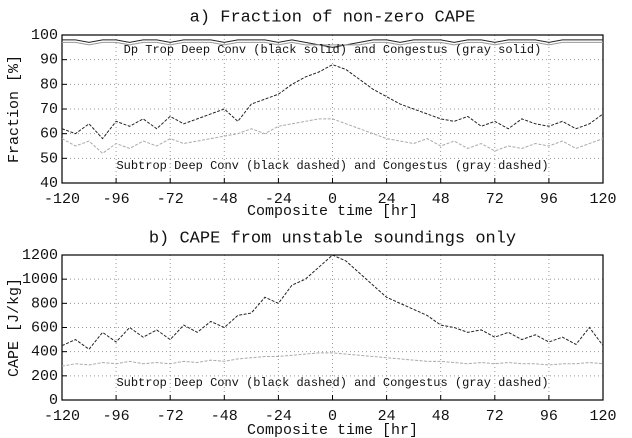 This screenshot has height=438, width=632. What do you see at coordinates (332, 238) in the screenshot?
I see `chart-title: b) CAPE from unstable soundings only` at bounding box center [332, 238].